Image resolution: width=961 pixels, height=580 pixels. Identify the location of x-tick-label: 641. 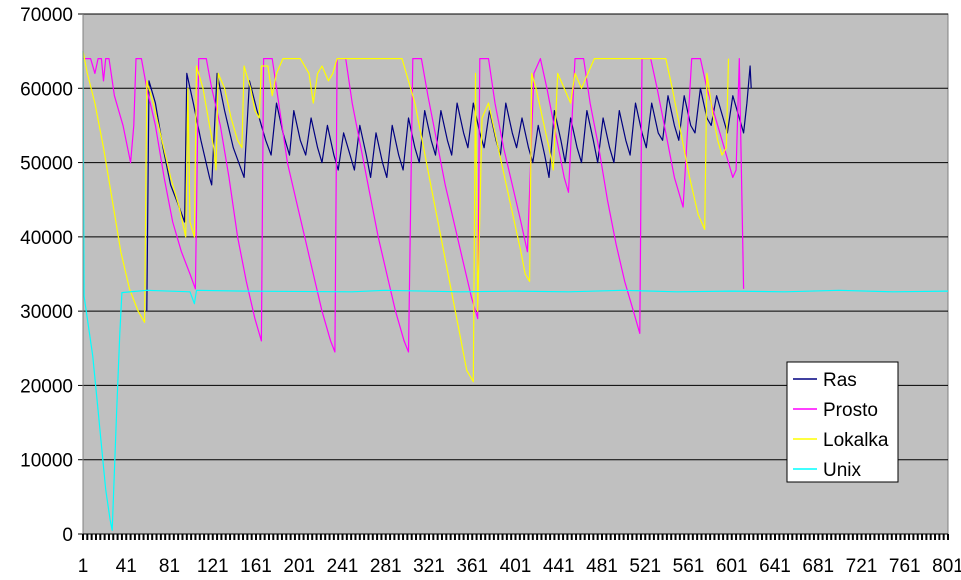
(775, 566).